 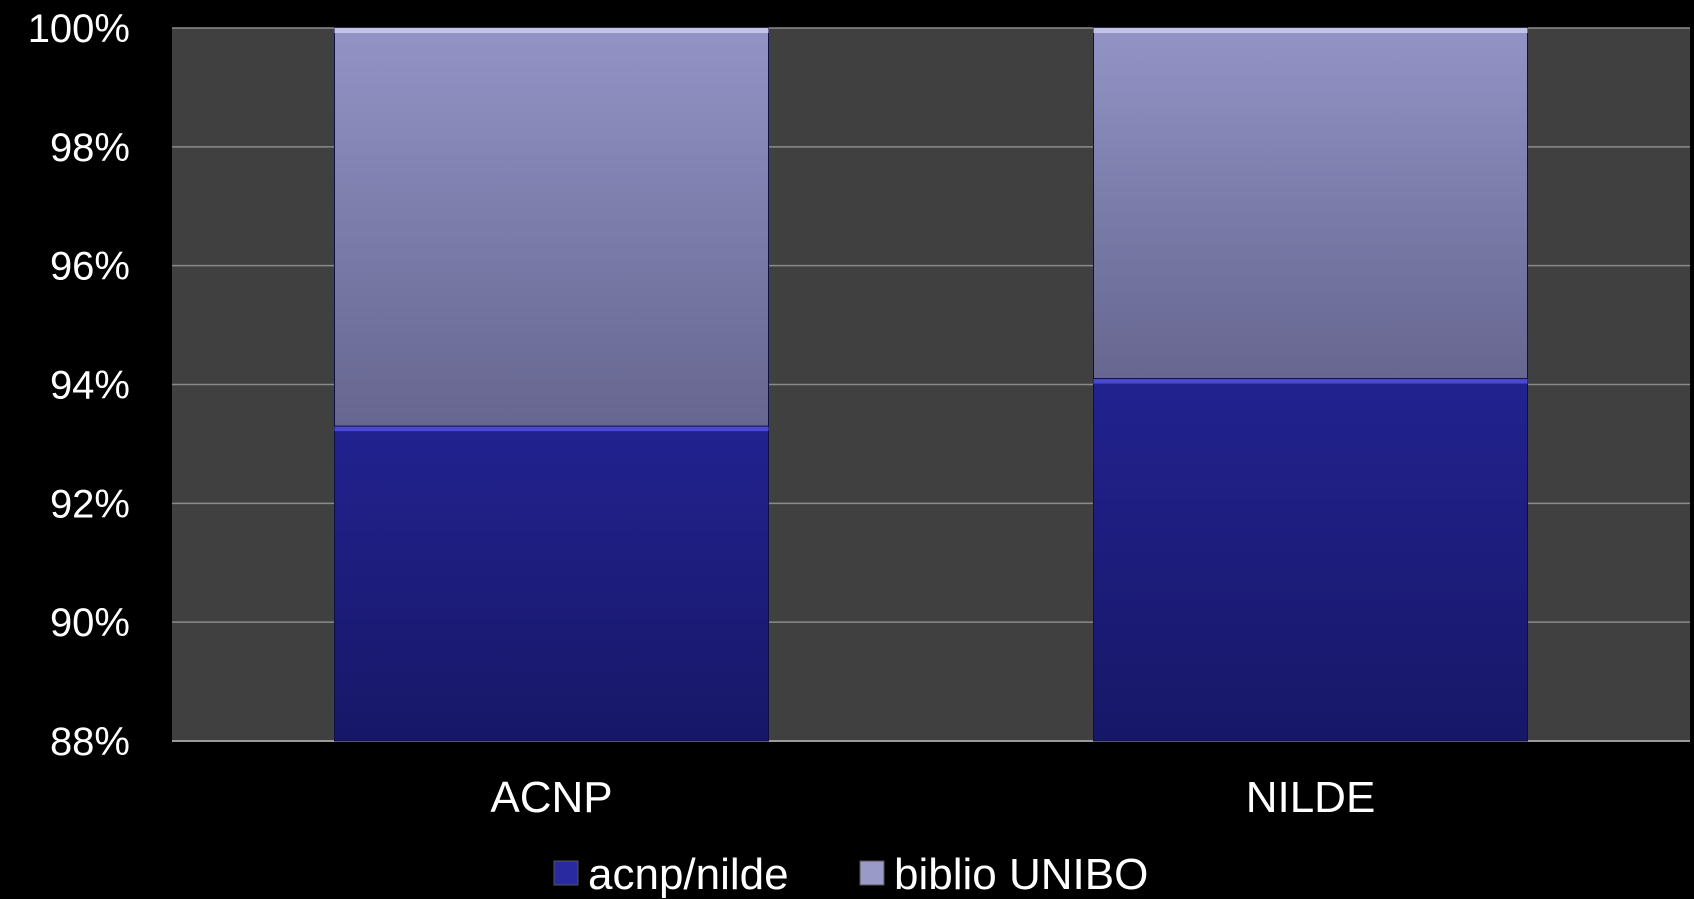 What do you see at coordinates (1021, 874) in the screenshot?
I see `legend-label: biblio UNIBO` at bounding box center [1021, 874].